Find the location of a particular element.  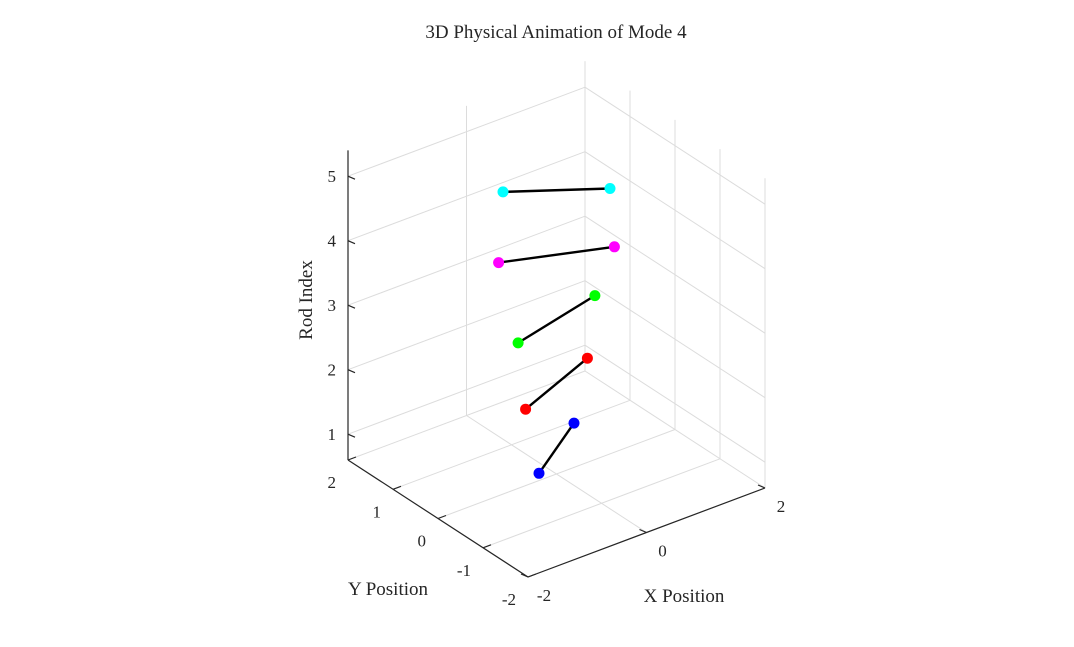

x-tick-label: -2 is located at coordinates (544, 595).